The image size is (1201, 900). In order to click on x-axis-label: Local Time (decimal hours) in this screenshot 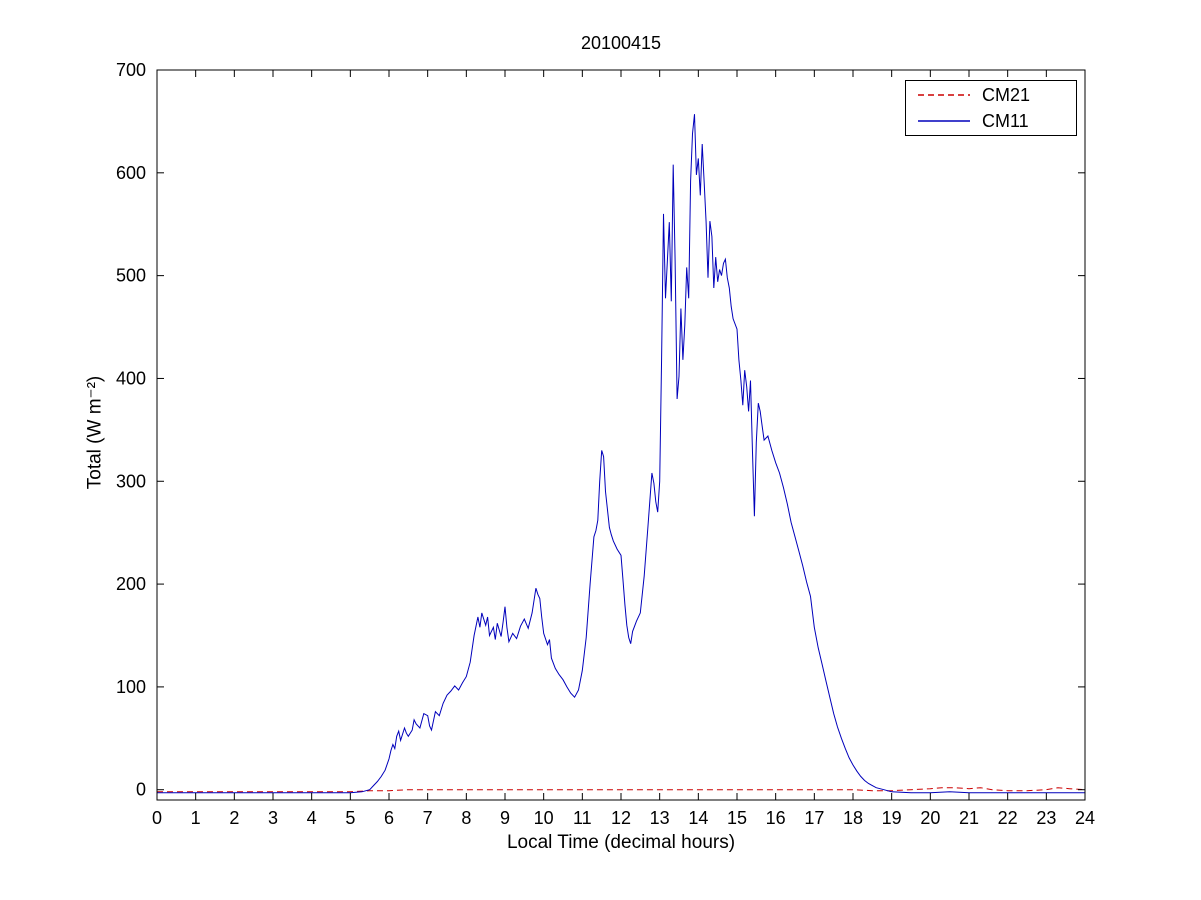, I will do `click(621, 842)`.